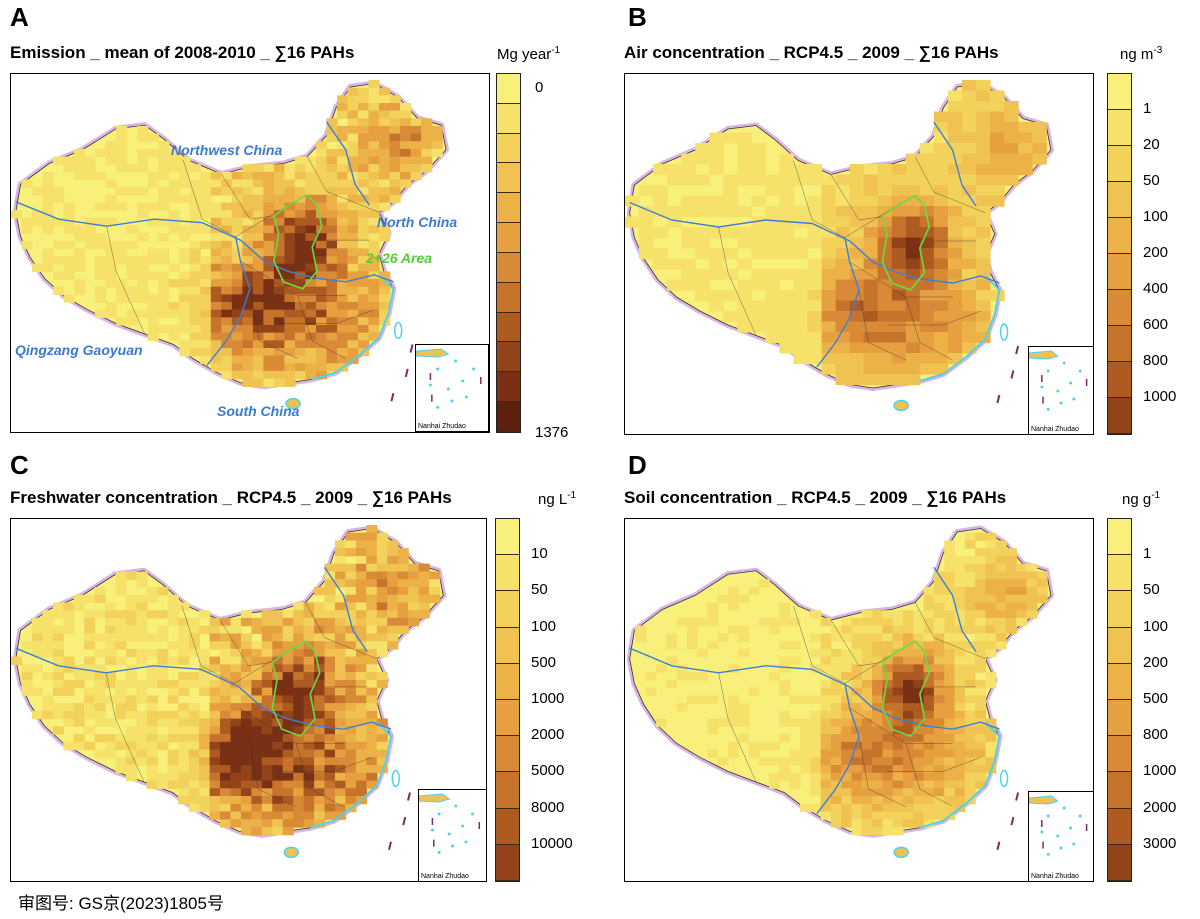  Describe the element at coordinates (1147, 554) in the screenshot. I see `legend-label: 1` at that location.